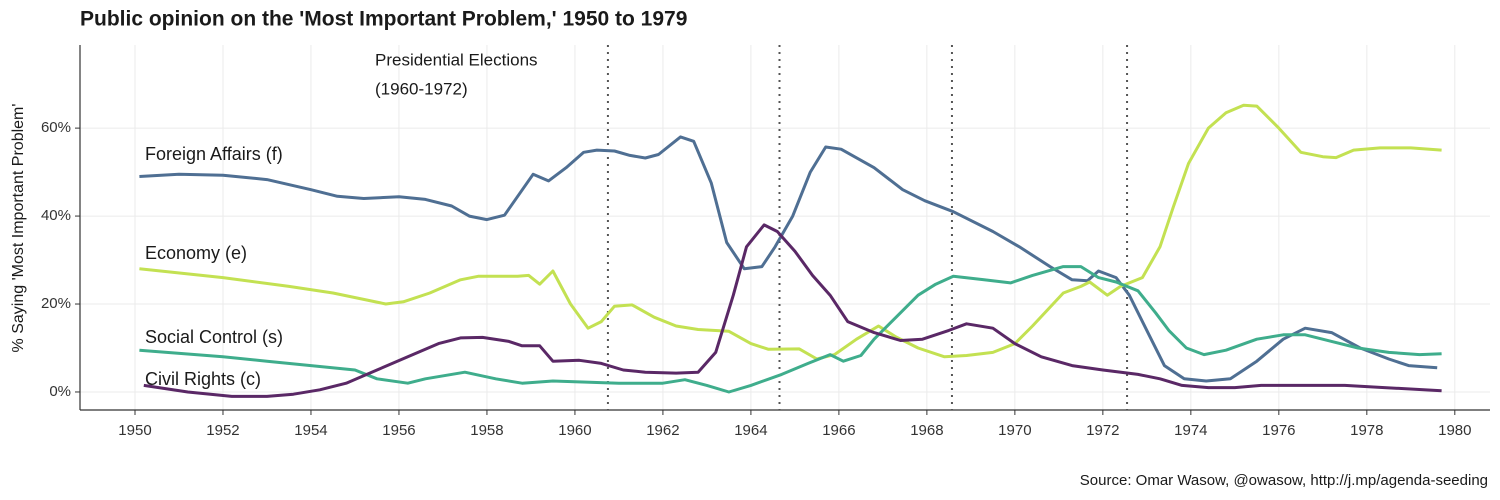 The image size is (1500, 500). What do you see at coordinates (18, 228) in the screenshot?
I see `y-axis-label: % Saying 'Most Important Problem'` at bounding box center [18, 228].